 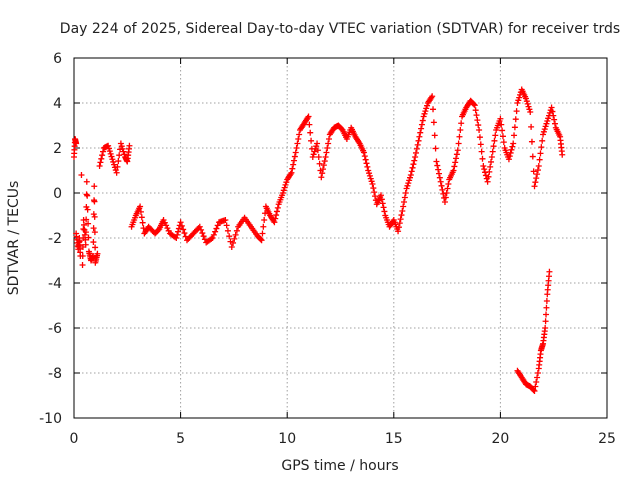 What do you see at coordinates (57, 194) in the screenshot?
I see `y-tick-label: 0` at bounding box center [57, 194].